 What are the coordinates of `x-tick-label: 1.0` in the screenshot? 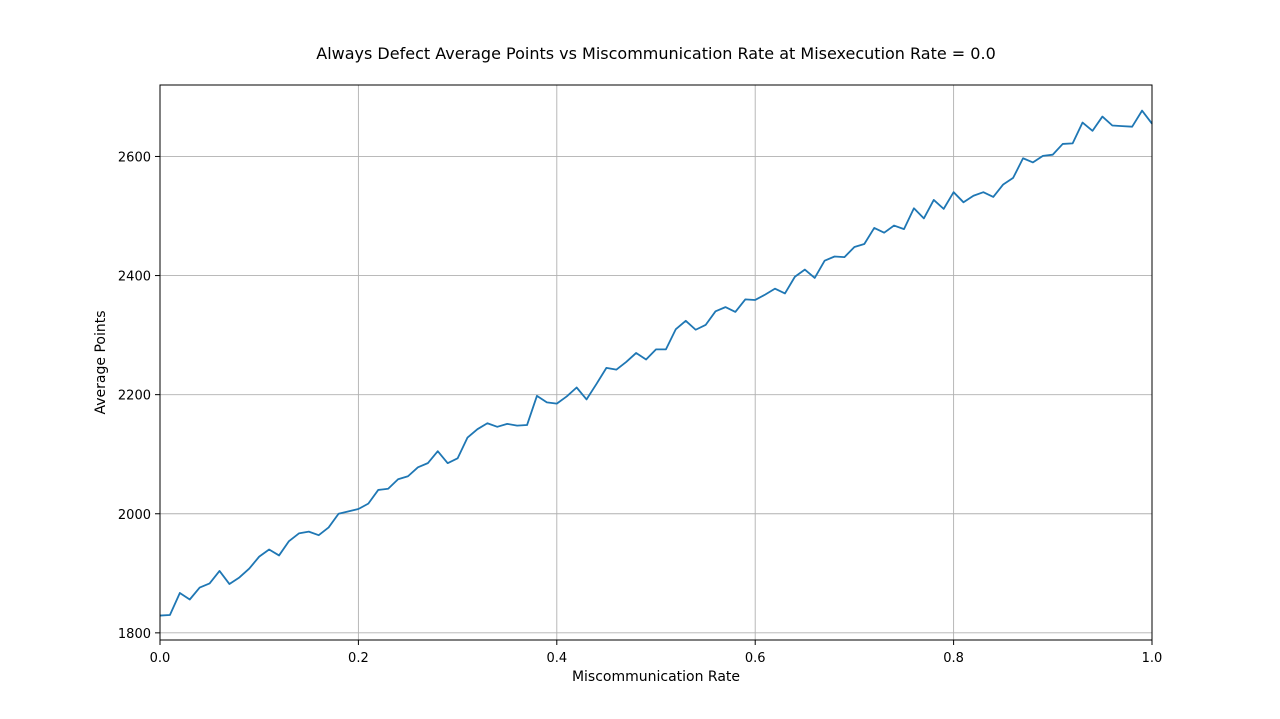 It's located at (1152, 658).